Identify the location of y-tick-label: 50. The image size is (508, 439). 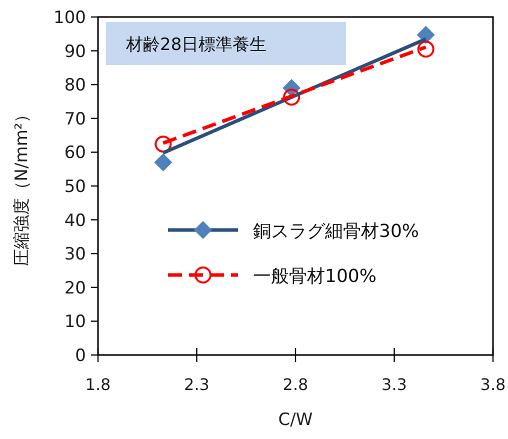
(75, 187).